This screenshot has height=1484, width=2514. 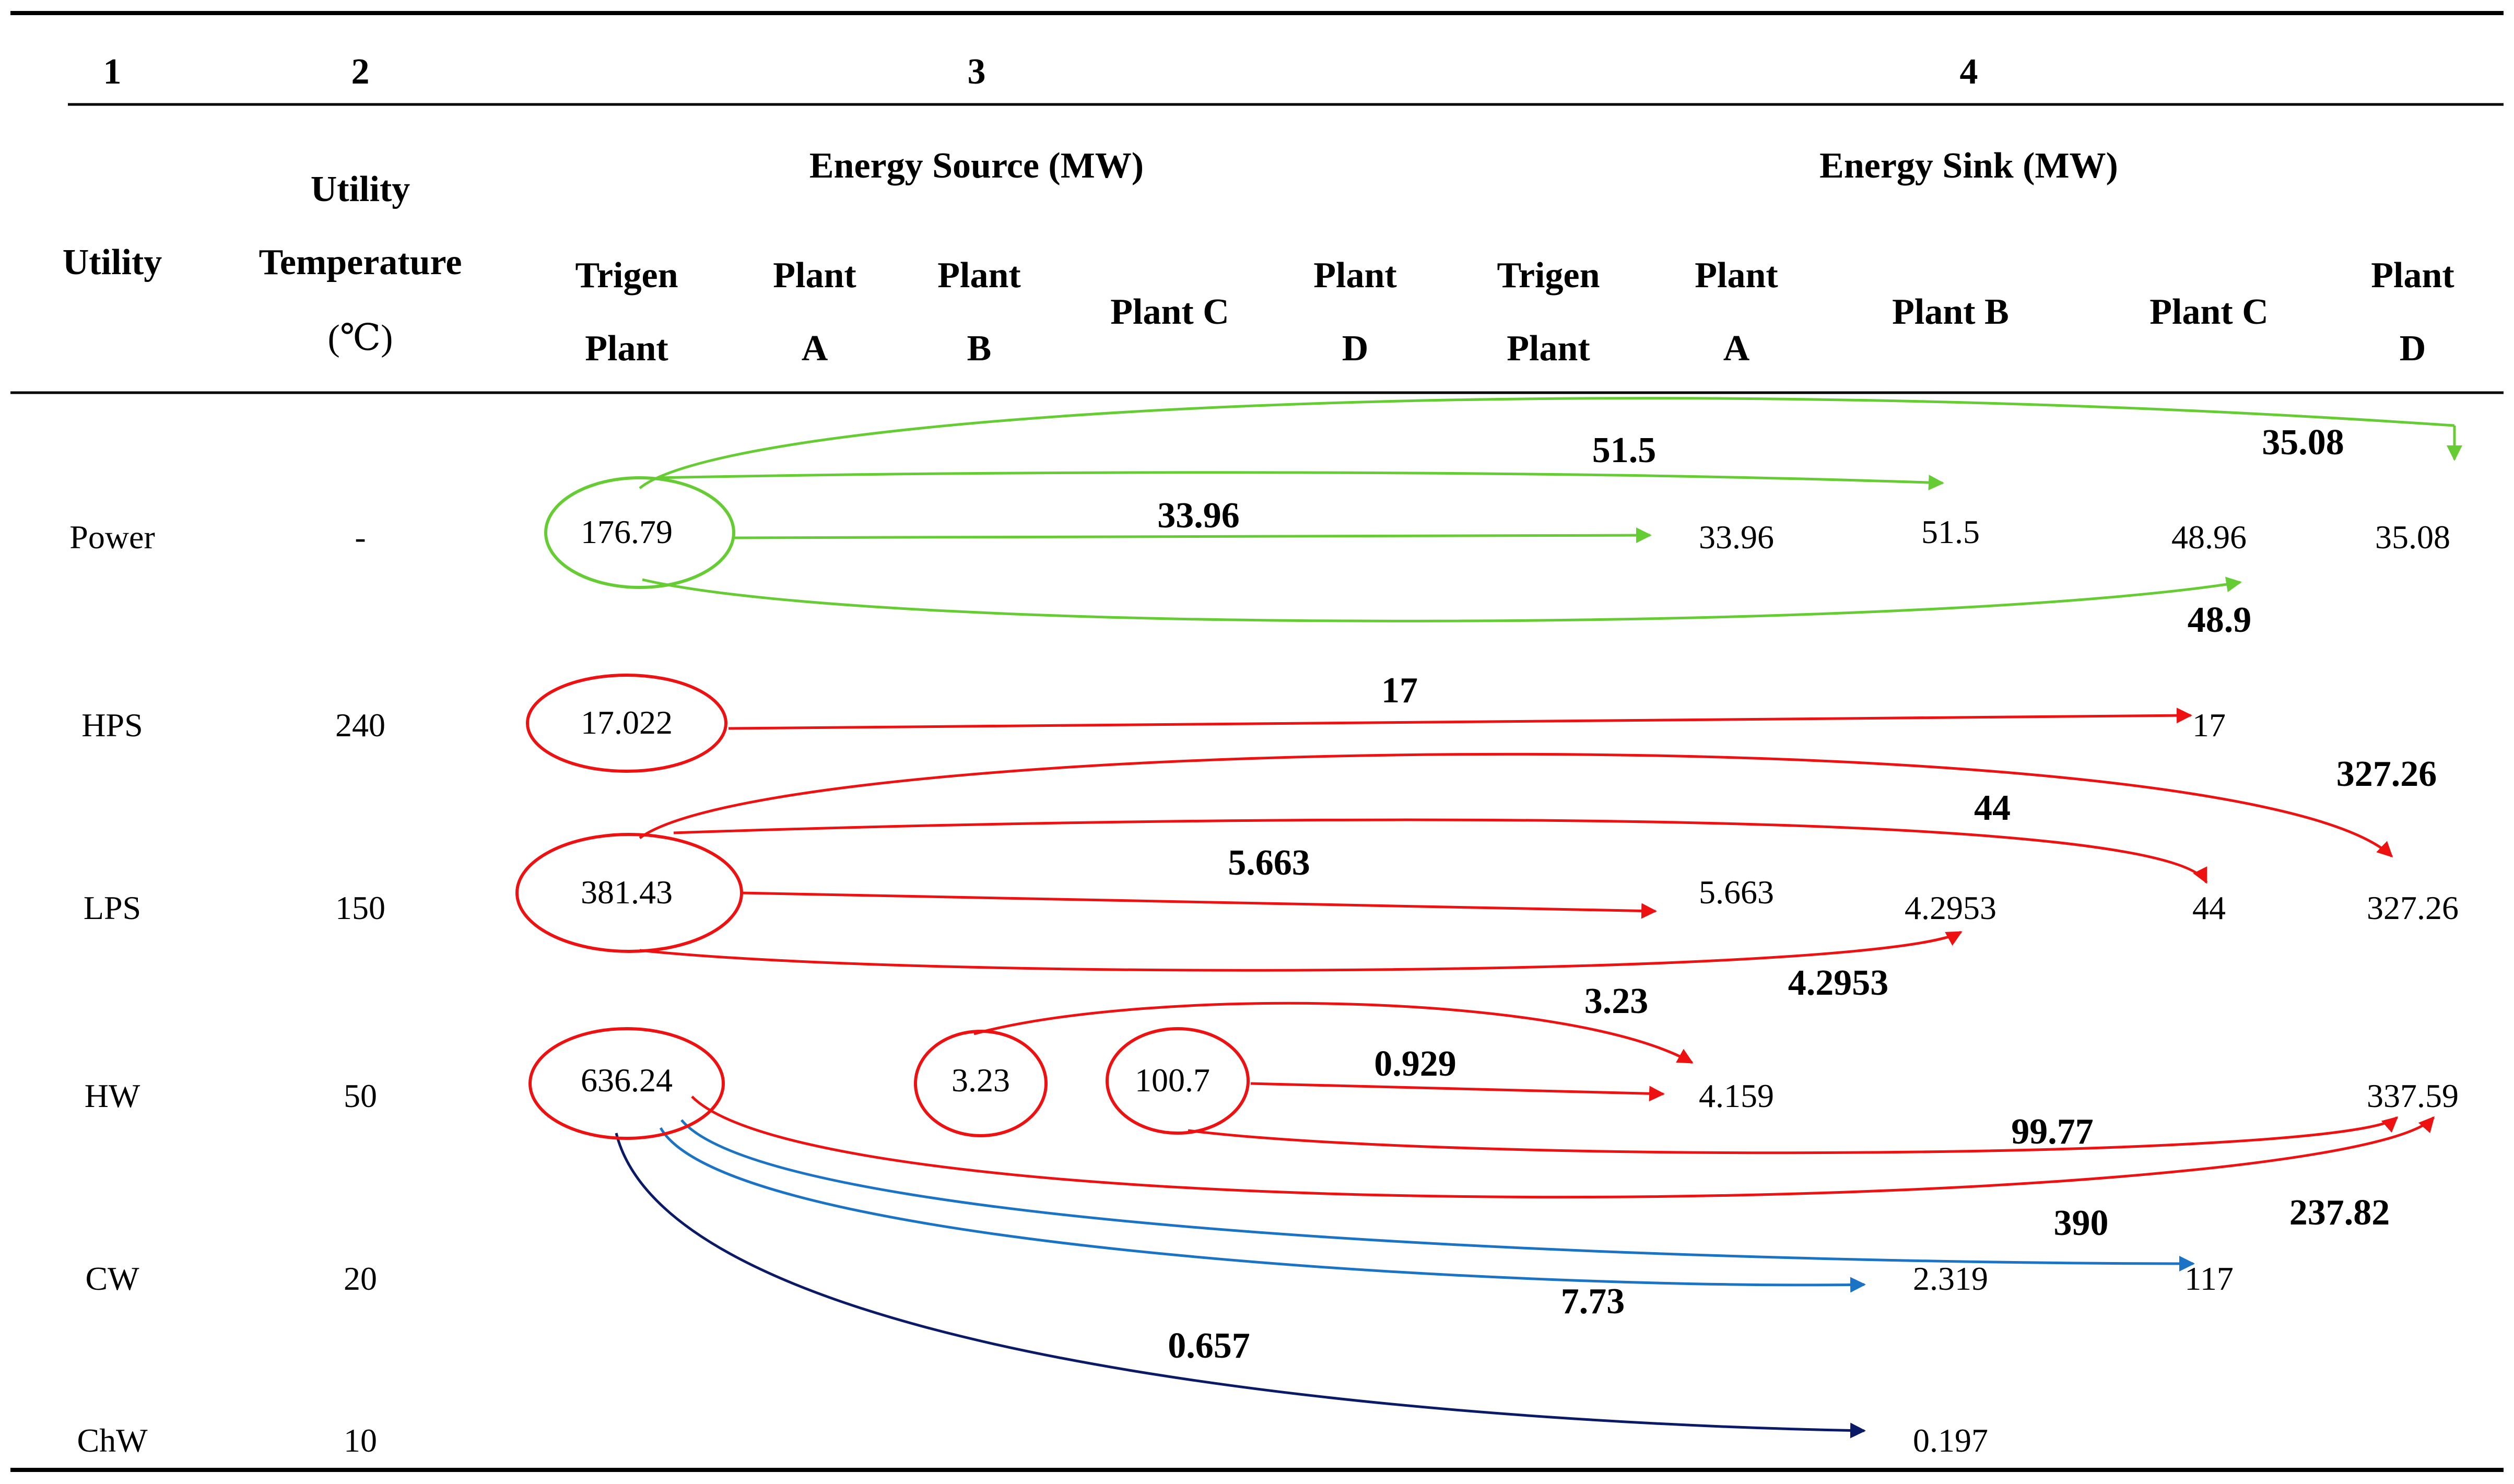 I want to click on sink-value-power-c: 48.96, so click(x=2209, y=537).